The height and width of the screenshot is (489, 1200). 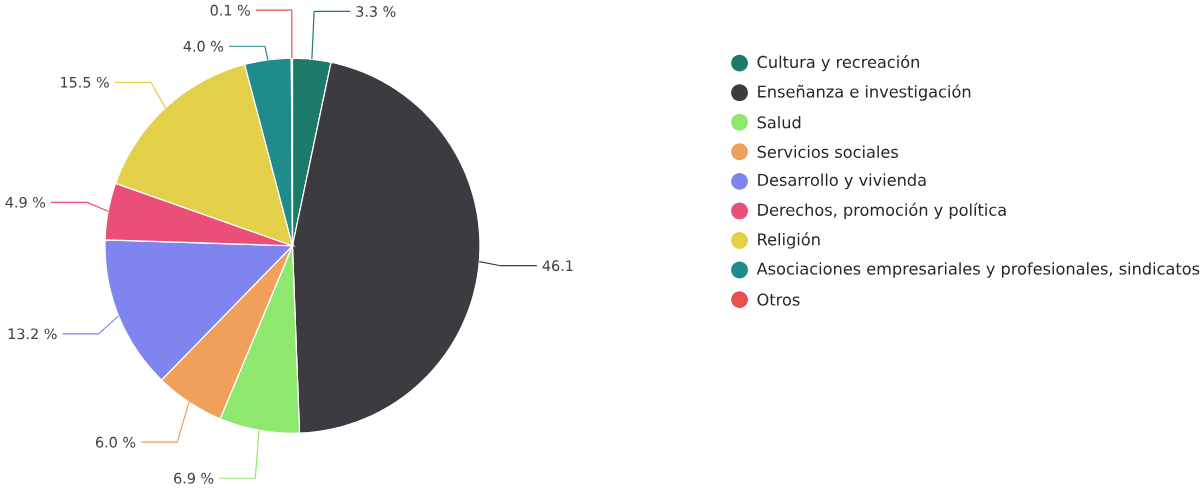 What do you see at coordinates (789, 240) in the screenshot?
I see `legend-label: Religión` at bounding box center [789, 240].